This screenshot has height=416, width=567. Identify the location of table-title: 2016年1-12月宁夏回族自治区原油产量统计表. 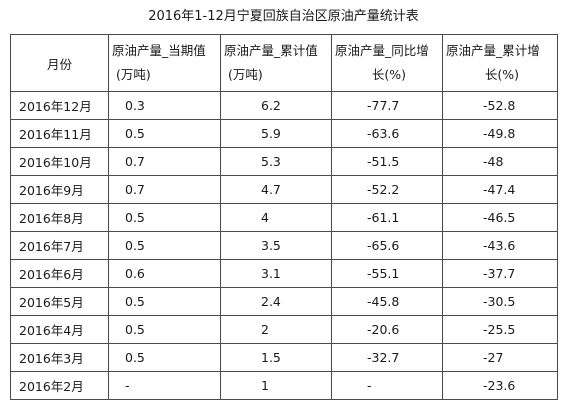
(283, 16).